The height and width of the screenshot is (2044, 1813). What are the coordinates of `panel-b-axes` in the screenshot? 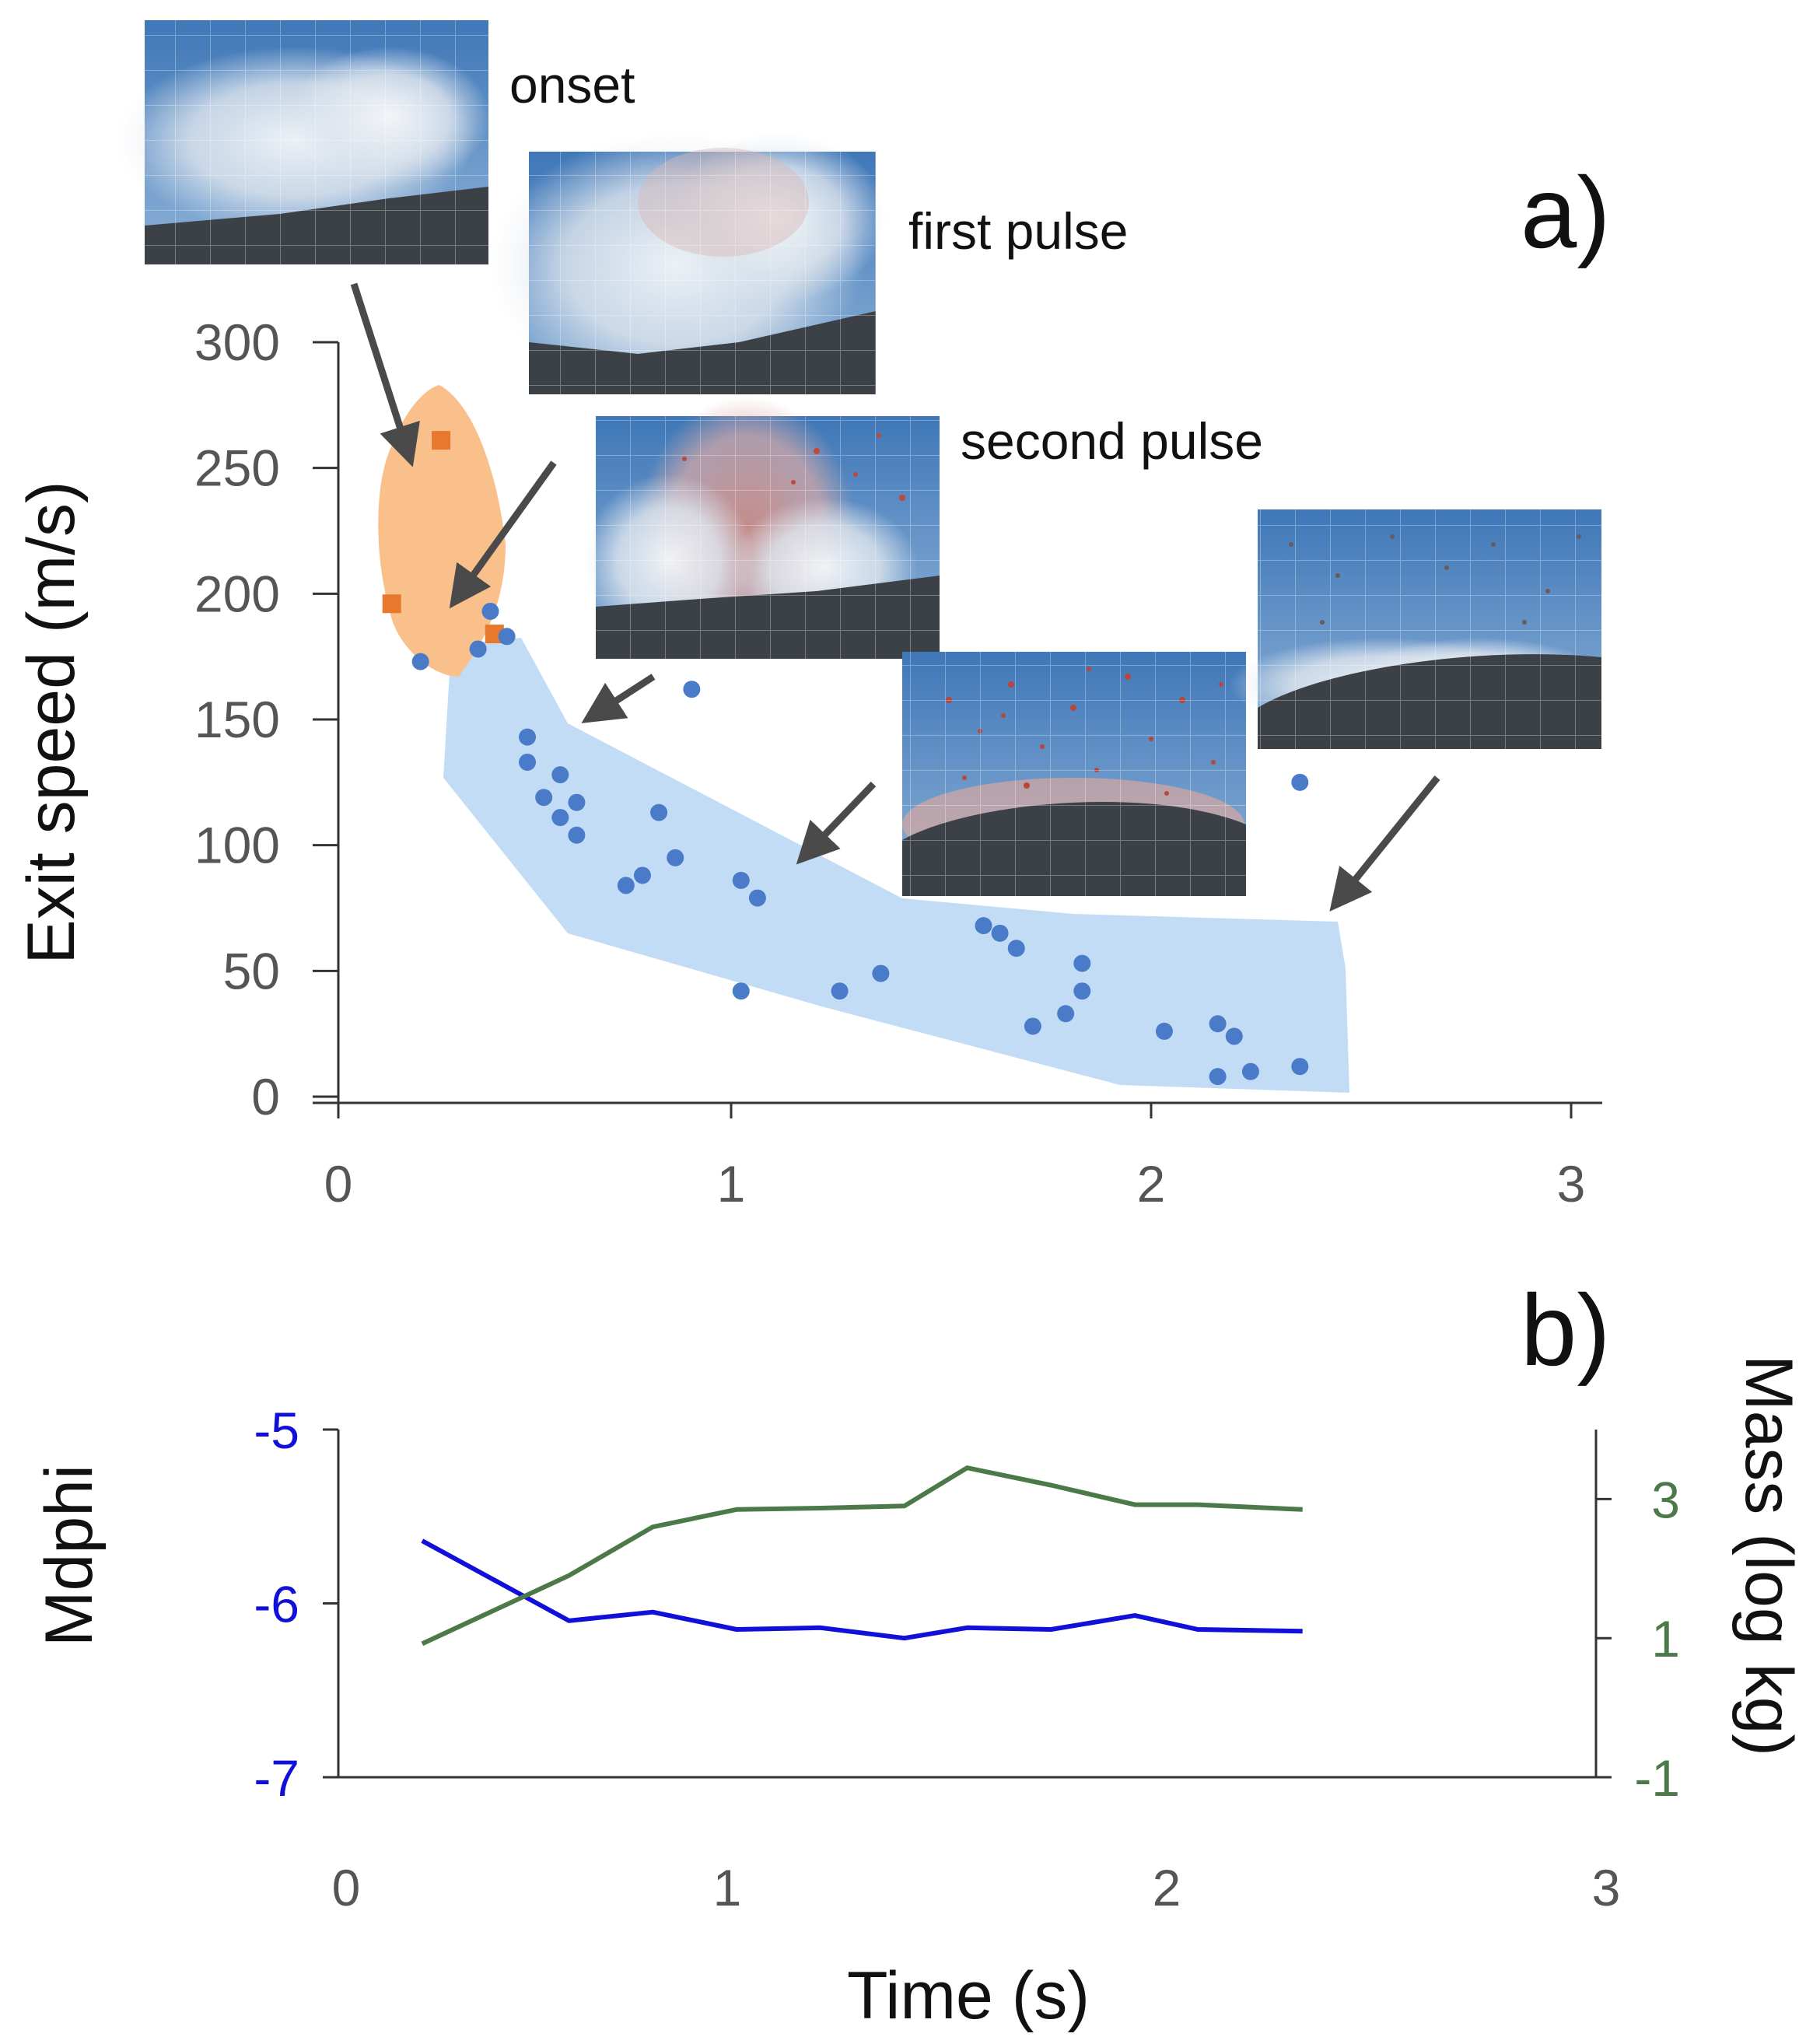 It's located at (968, 1605).